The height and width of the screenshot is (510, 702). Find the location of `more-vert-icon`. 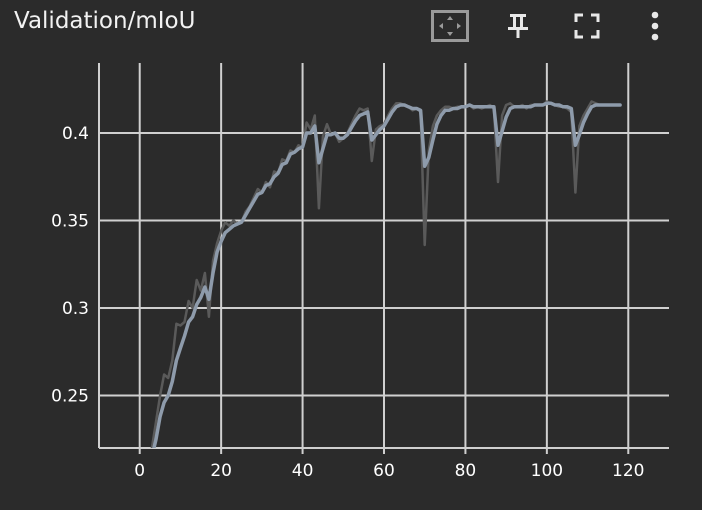

more-vert-icon is located at coordinates (655, 26).